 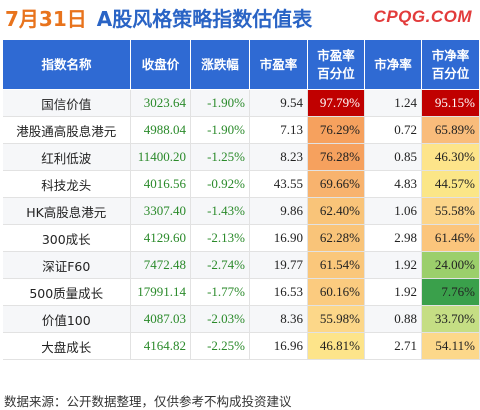 I want to click on cell-pb-pct: 7.76%, so click(x=450, y=292).